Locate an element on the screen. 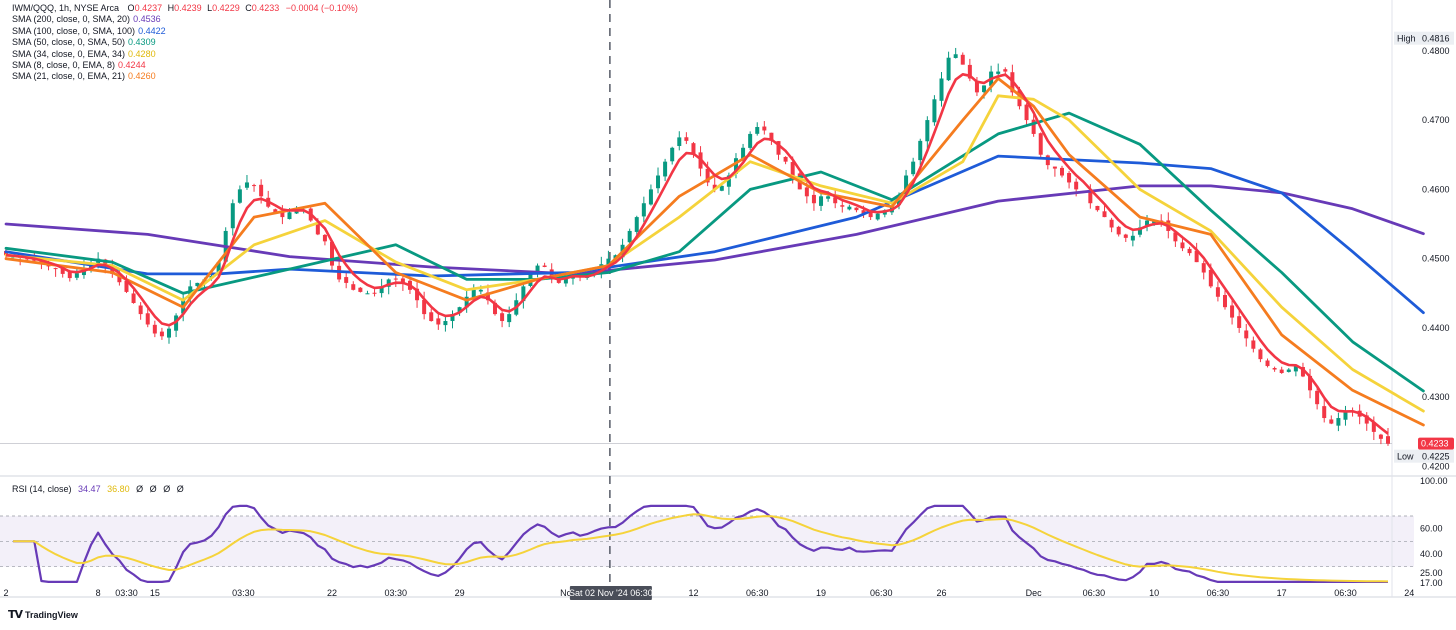 The width and height of the screenshot is (1456, 630). indicator-value: 0.4309 is located at coordinates (142, 42).